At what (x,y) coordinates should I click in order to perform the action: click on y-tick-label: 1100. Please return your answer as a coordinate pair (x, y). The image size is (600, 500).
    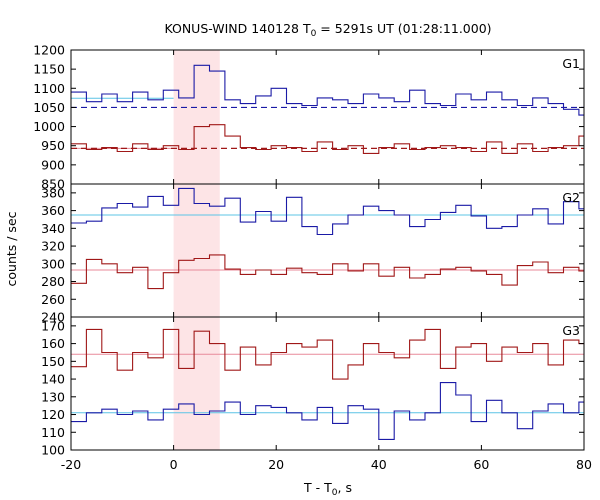
    Looking at the image, I should click on (49, 88).